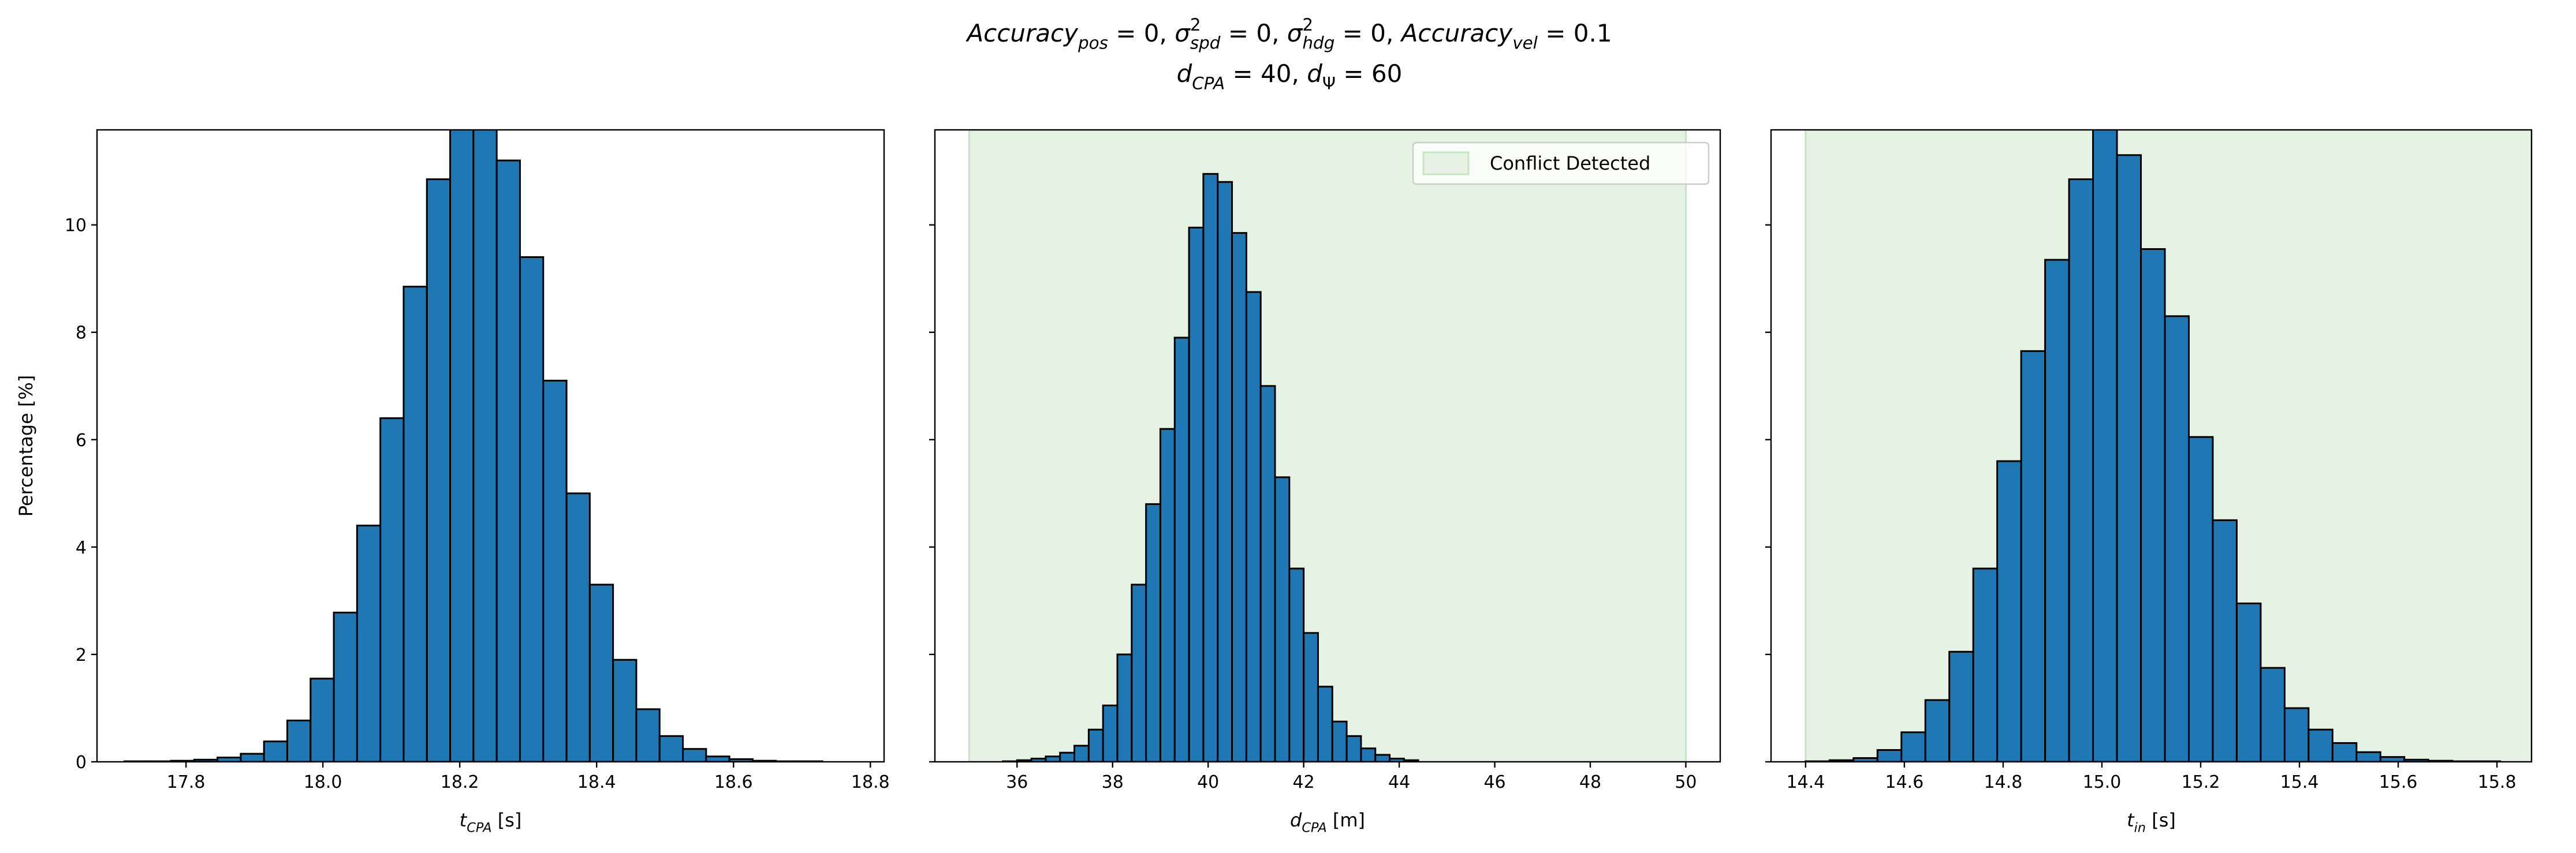 The width and height of the screenshot is (2576, 853). I want to click on x-tick-label: 44, so click(1399, 782).